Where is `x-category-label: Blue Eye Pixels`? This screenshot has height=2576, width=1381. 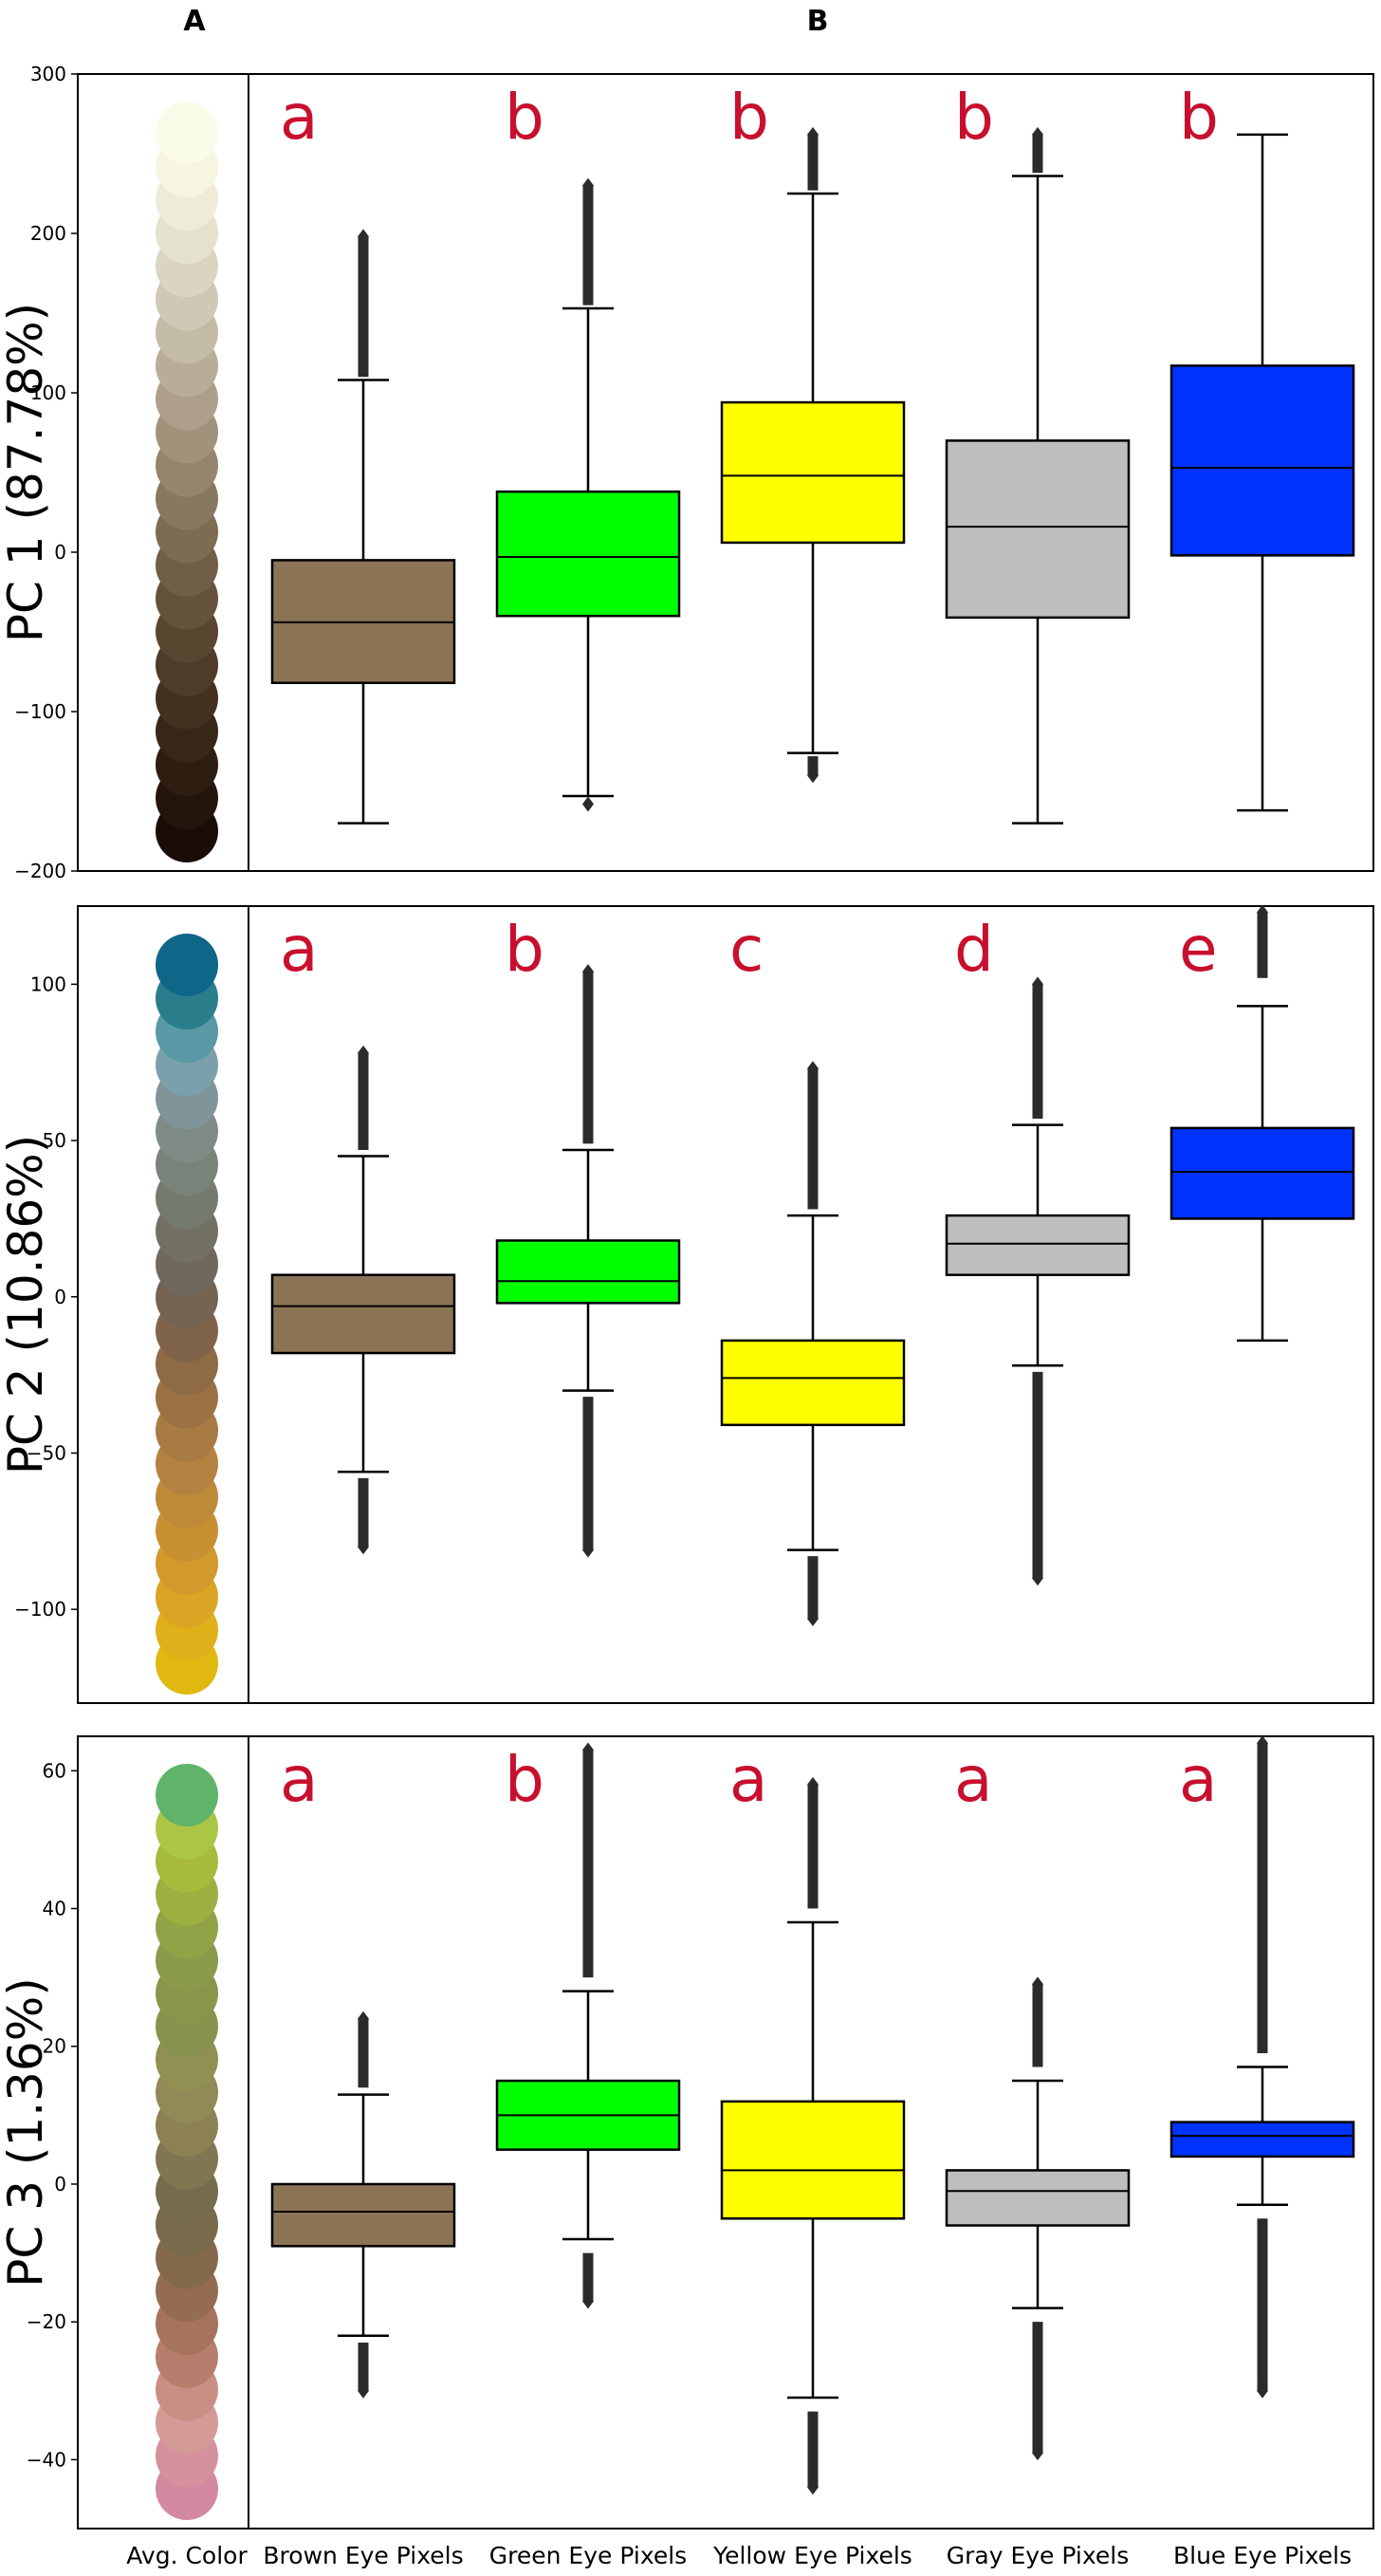
x-category-label: Blue Eye Pixels is located at coordinates (1262, 2555).